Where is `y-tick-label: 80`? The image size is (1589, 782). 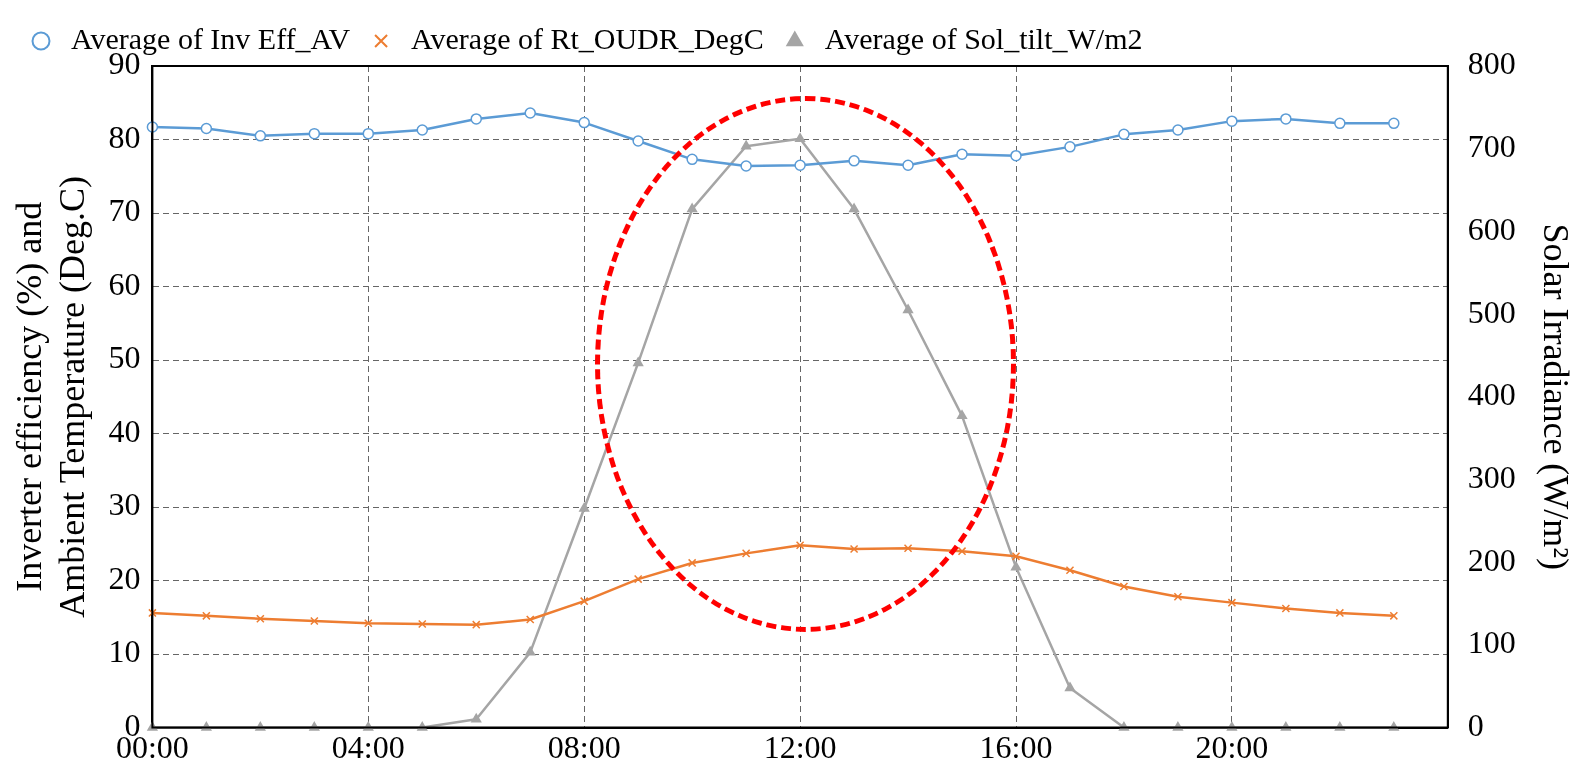
y-tick-label: 80 is located at coordinates (124, 136).